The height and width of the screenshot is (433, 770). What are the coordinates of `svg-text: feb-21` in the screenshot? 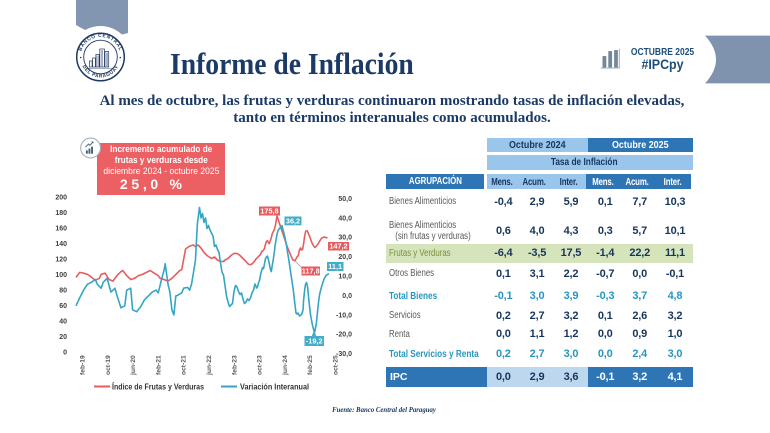 It's located at (158, 365).